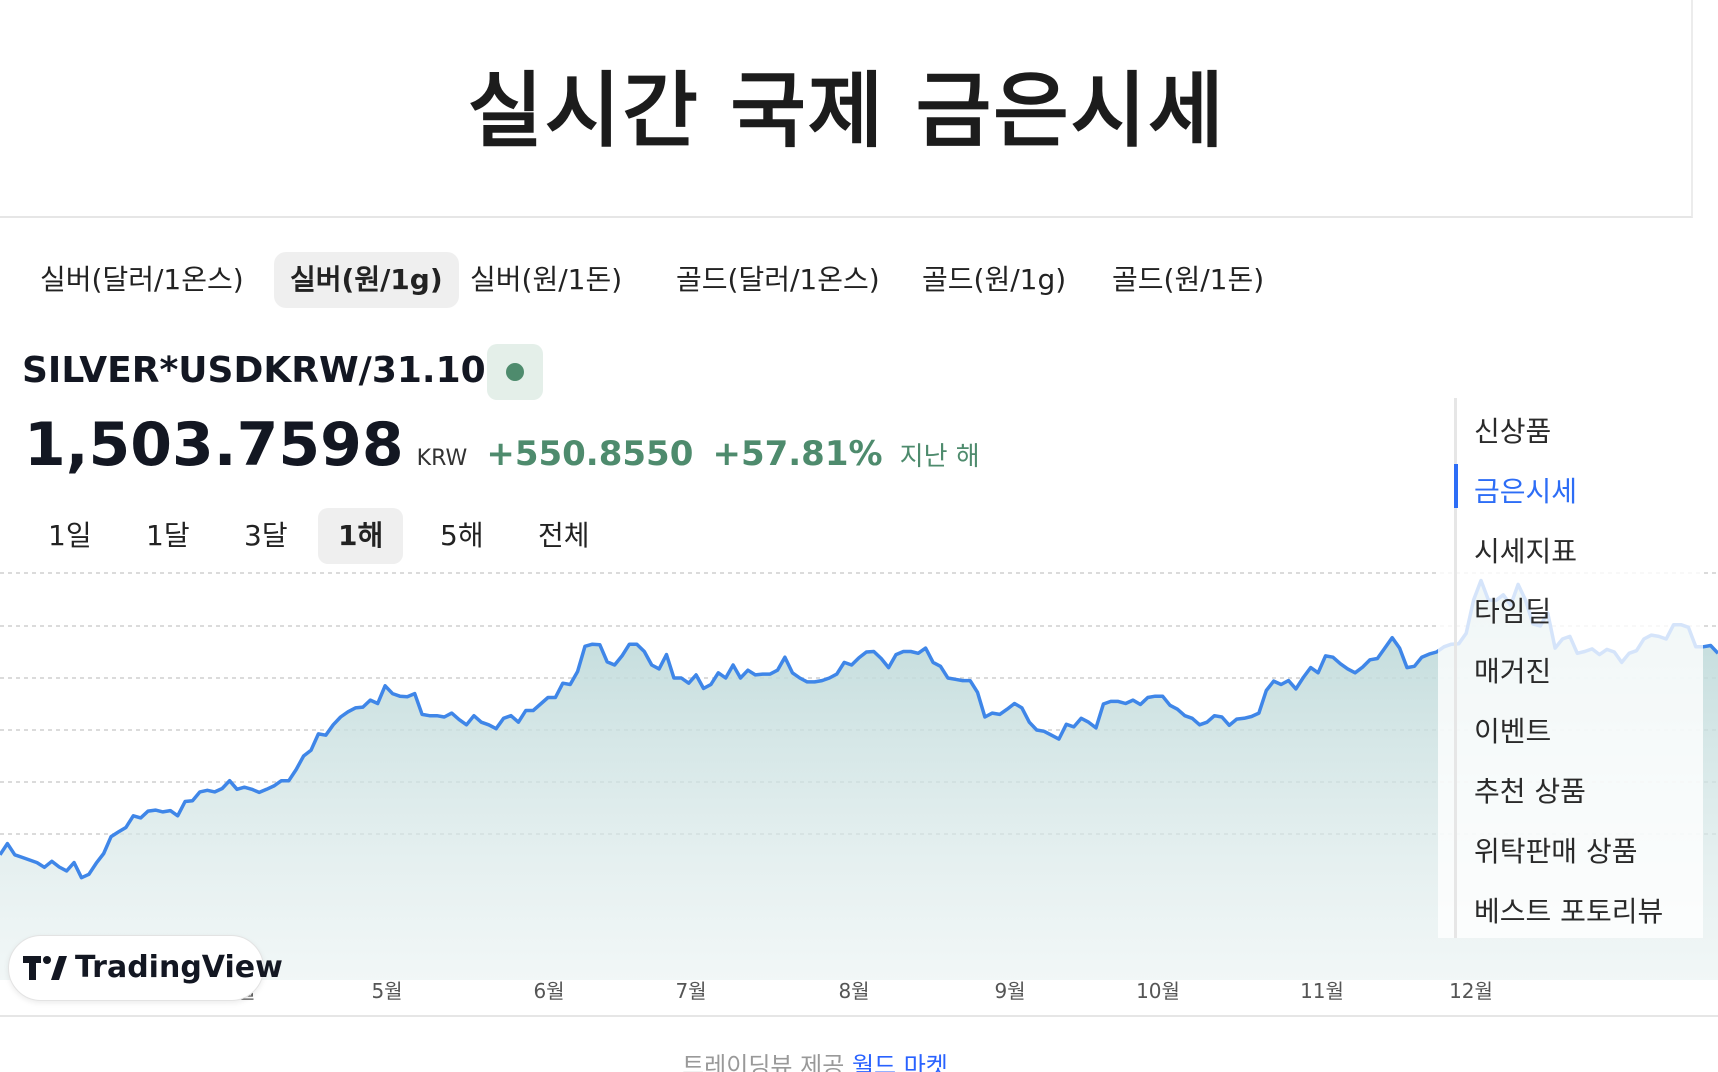 The width and height of the screenshot is (1718, 1072). I want to click on range-1d: 1일, so click(70, 535).